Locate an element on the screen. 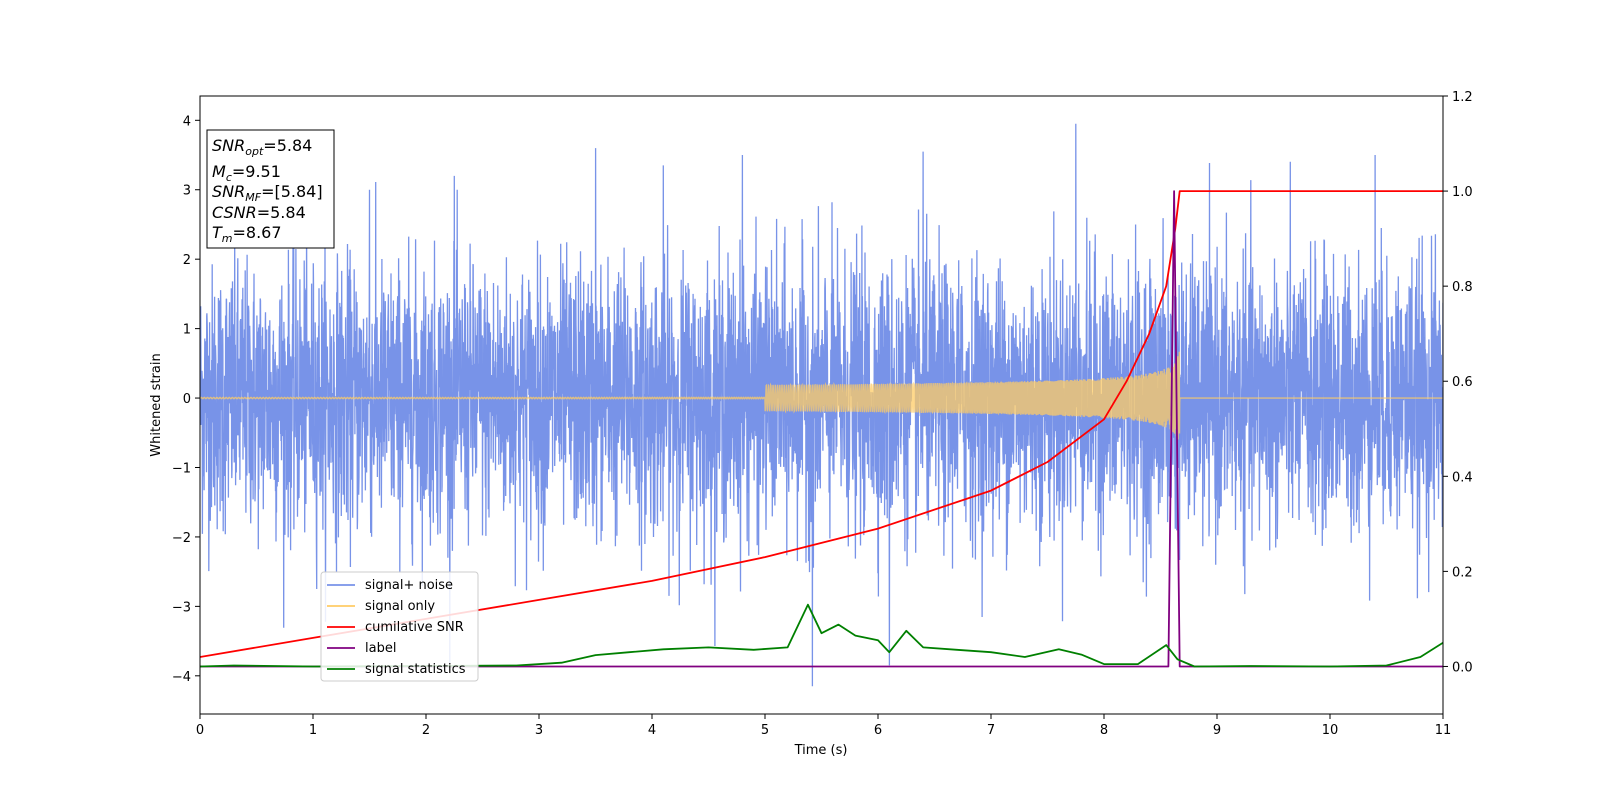  info-snr-opt: SNRopt=5.84 is located at coordinates (262, 147).